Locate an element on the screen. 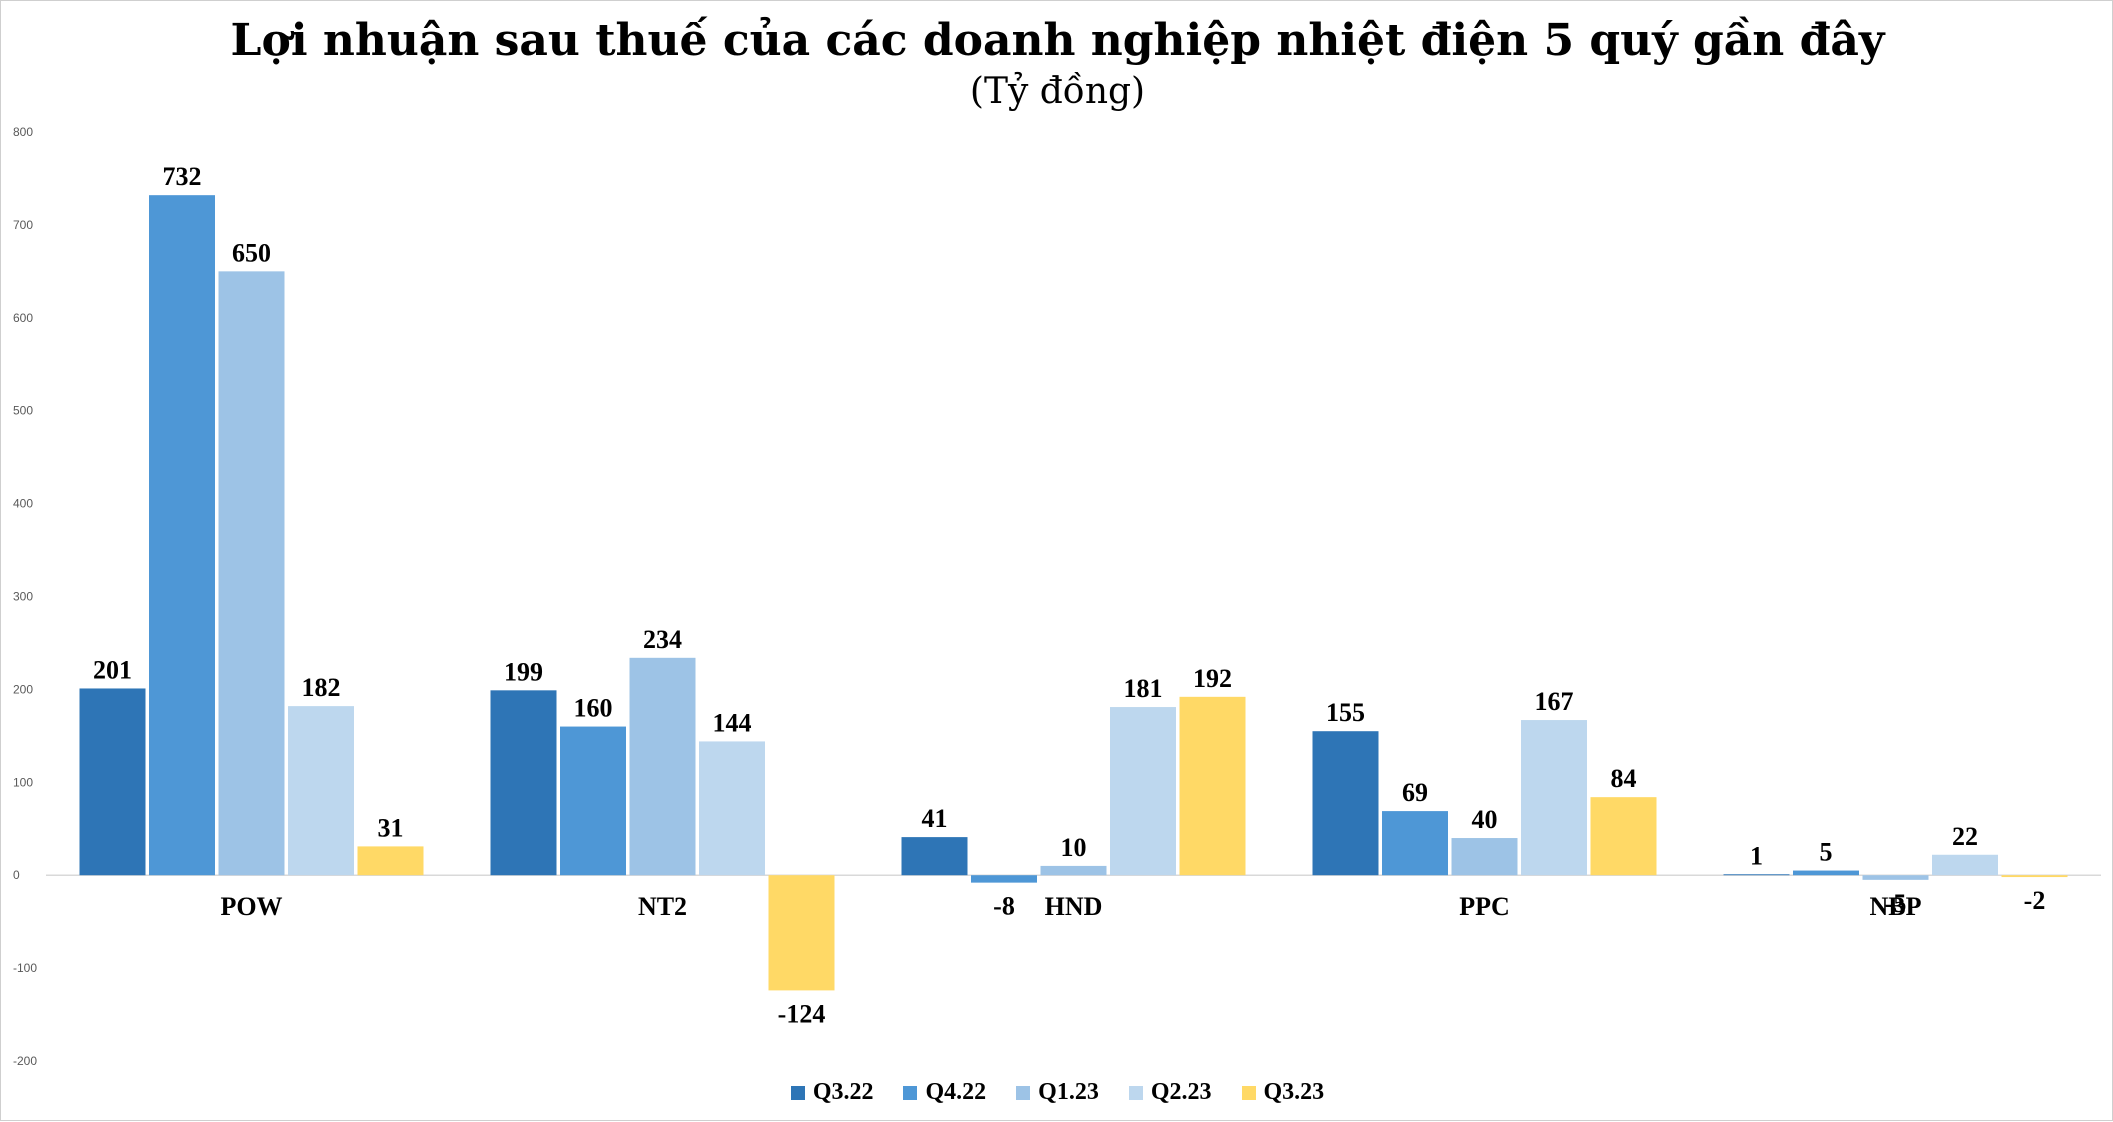  legend-item: Q1.23 is located at coordinates (1057, 1092).